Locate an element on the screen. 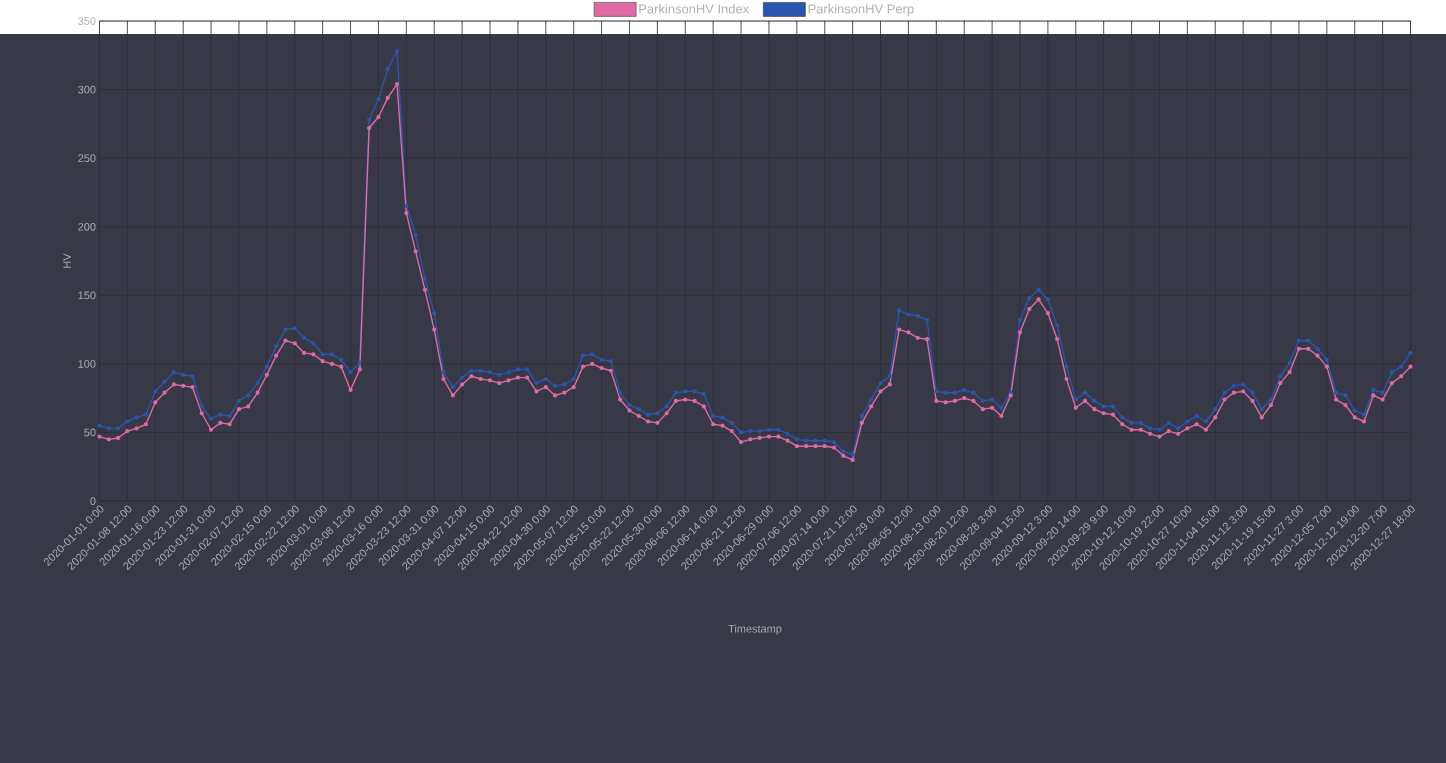  legend-label: ParkinsonHV Perp is located at coordinates (861, 10).